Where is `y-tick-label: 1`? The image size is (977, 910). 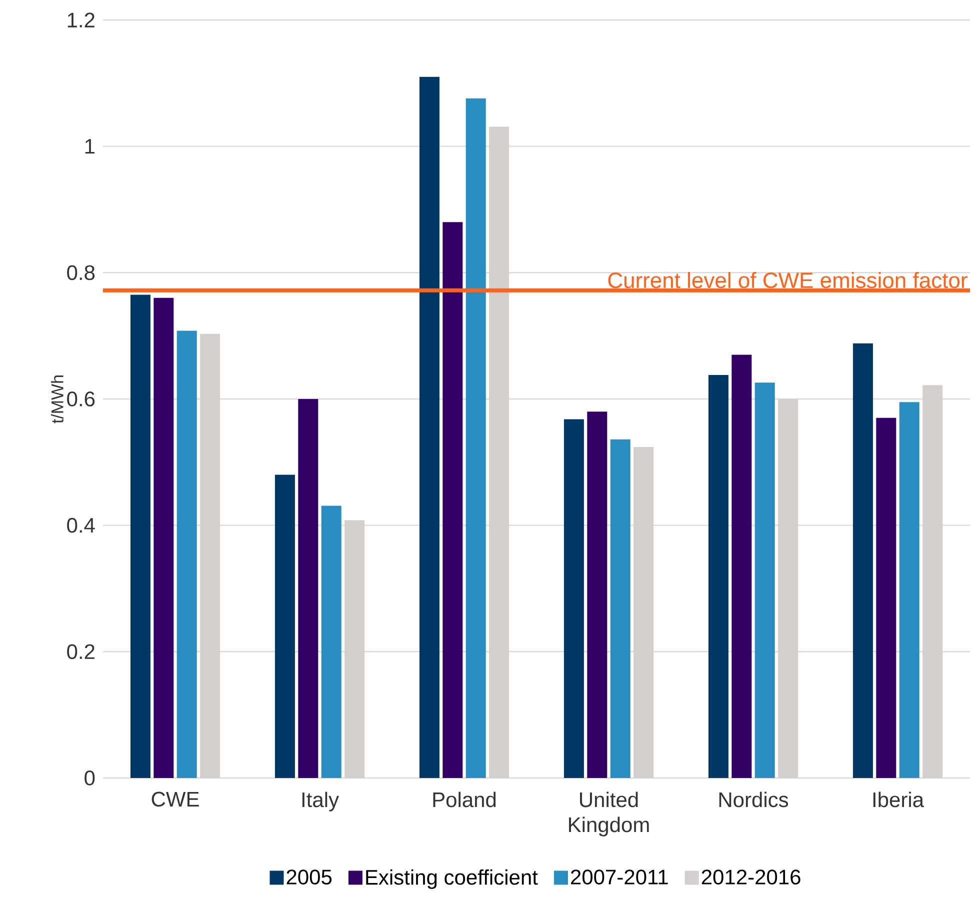
y-tick-label: 1 is located at coordinates (89, 146).